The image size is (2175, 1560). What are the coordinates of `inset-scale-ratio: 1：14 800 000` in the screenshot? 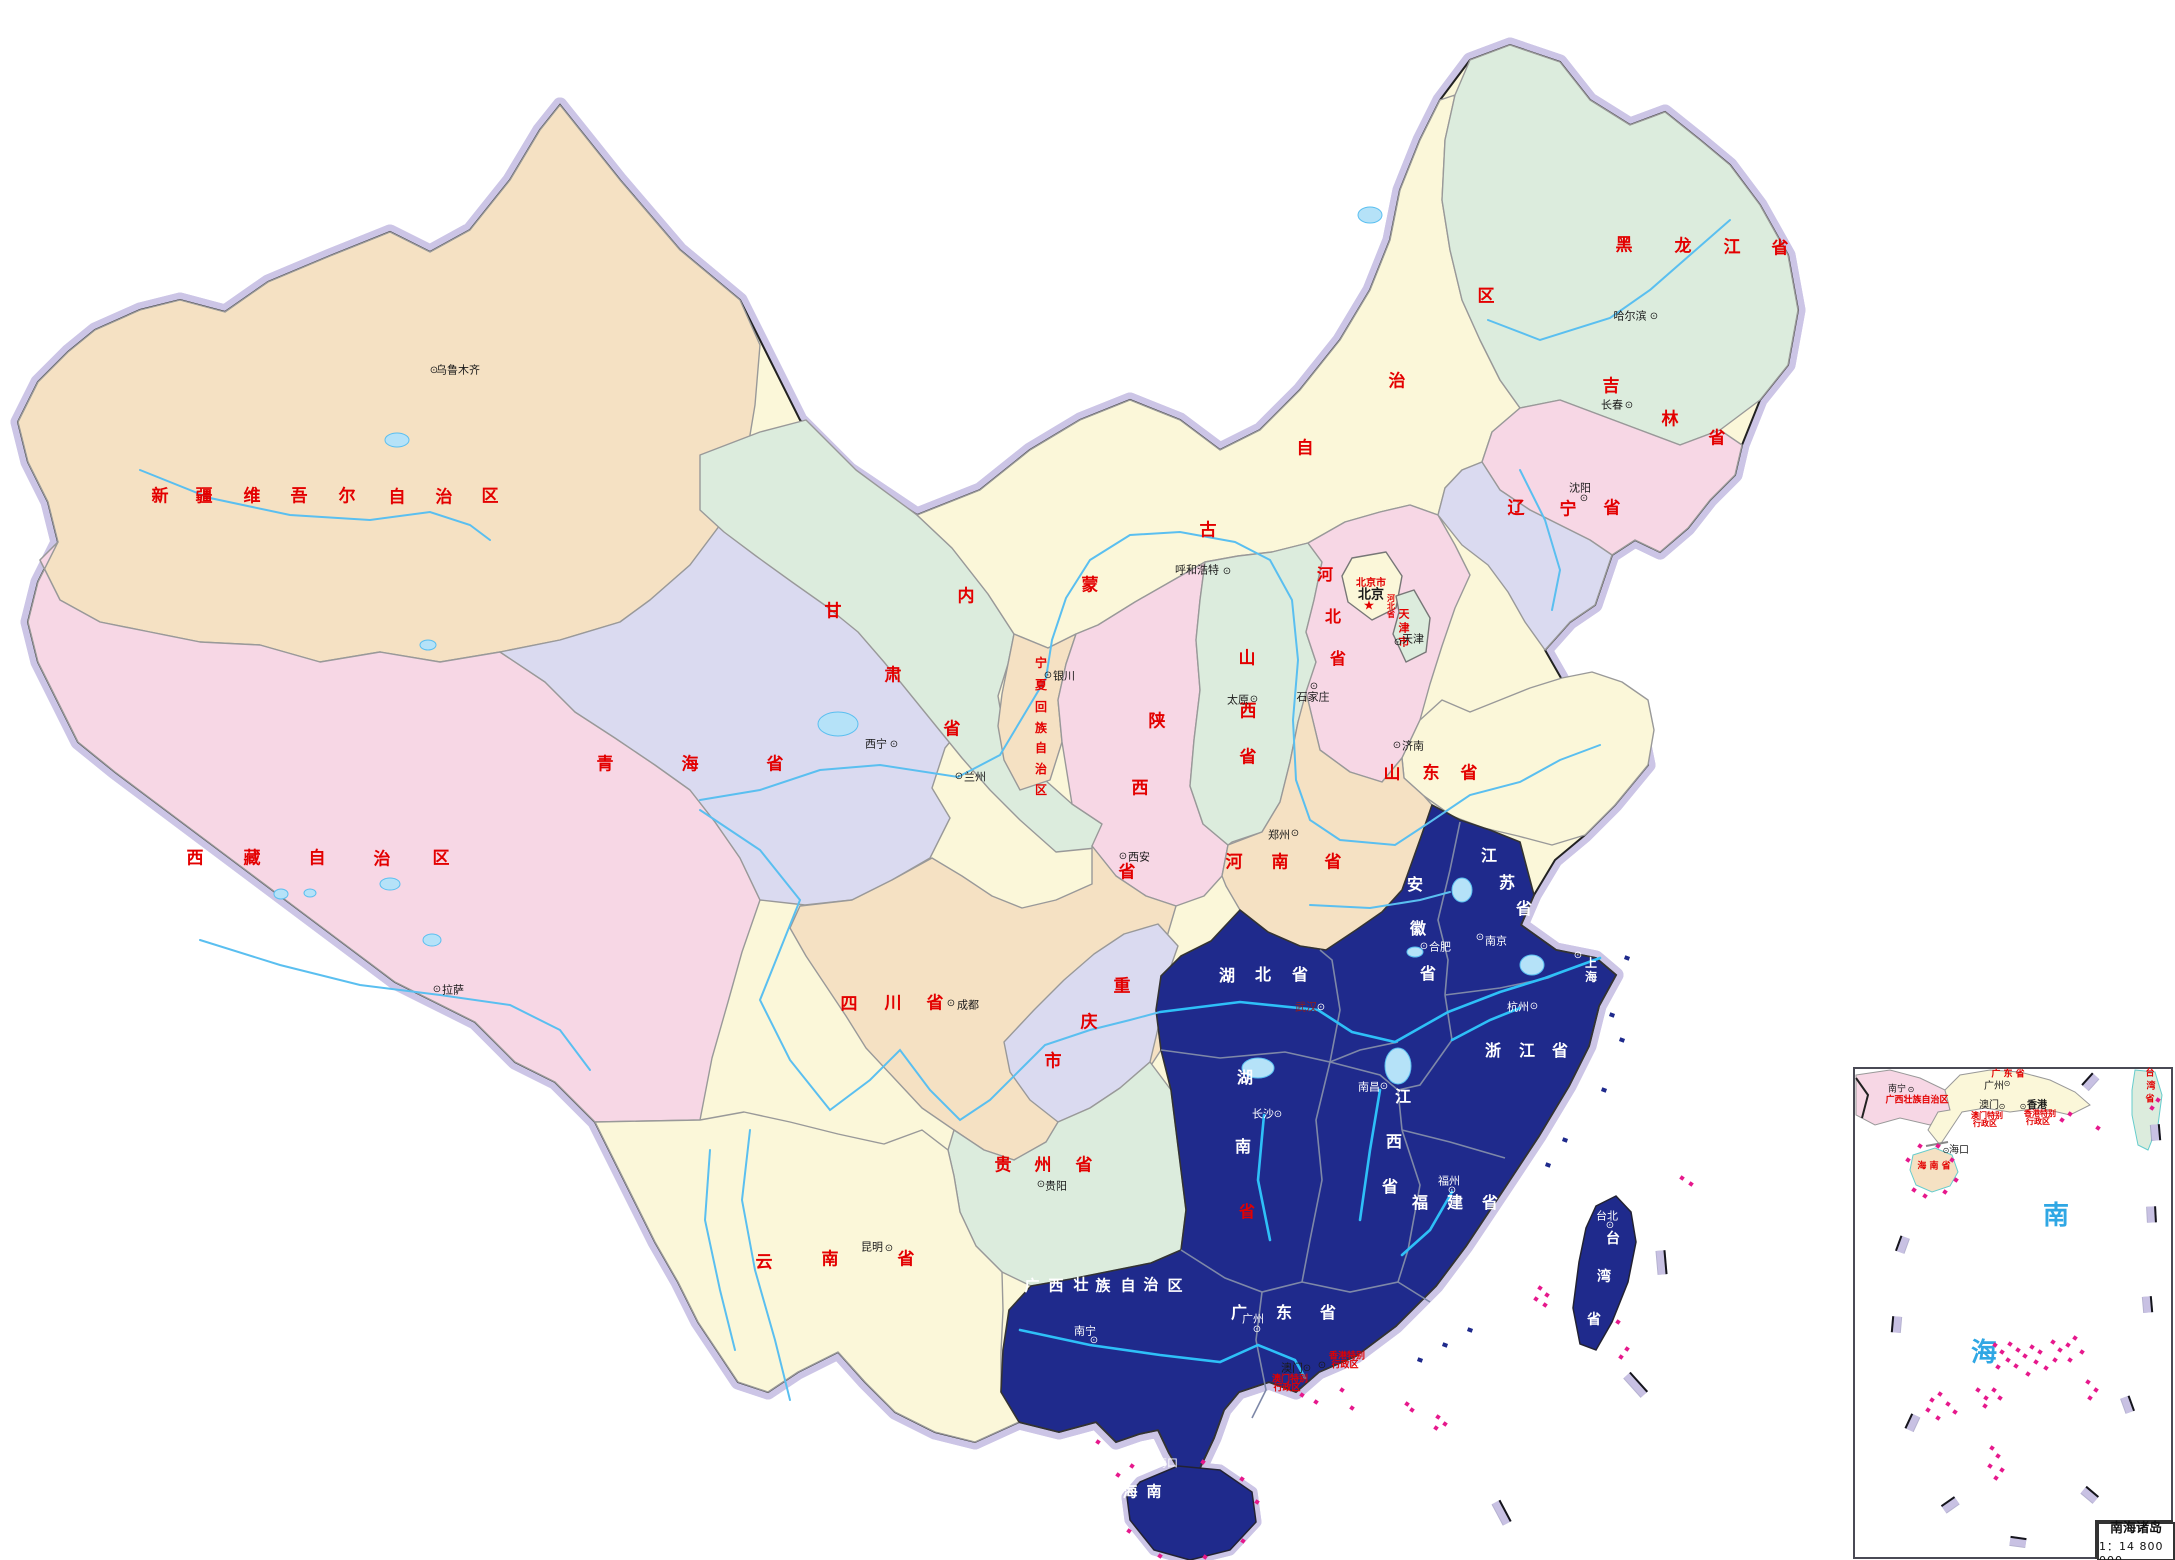 It's located at (2131, 1549).